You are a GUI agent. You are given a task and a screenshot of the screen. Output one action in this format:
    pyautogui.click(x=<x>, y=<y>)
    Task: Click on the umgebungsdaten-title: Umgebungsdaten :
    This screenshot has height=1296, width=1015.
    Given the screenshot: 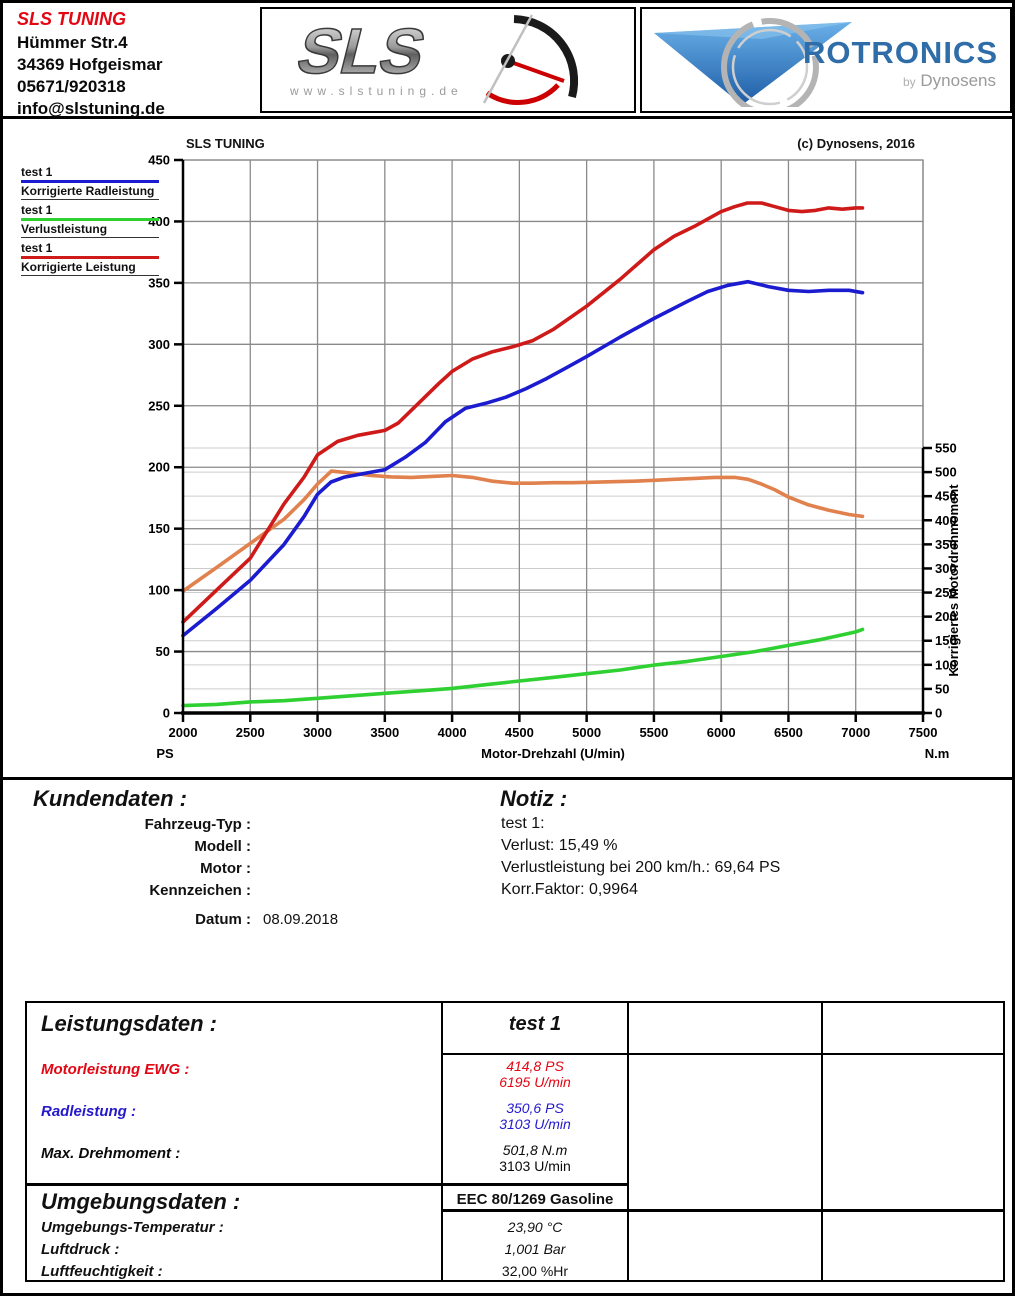 What is the action you would take?
    pyautogui.click(x=141, y=1201)
    